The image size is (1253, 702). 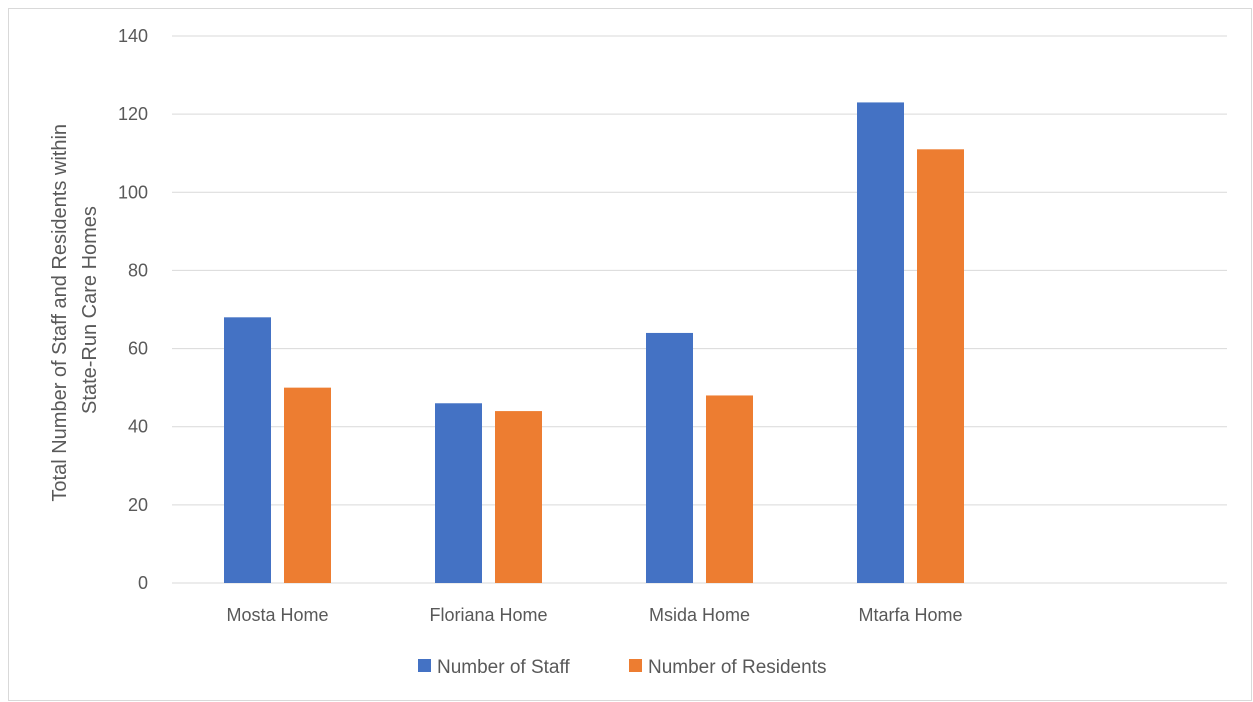 I want to click on y-tick-label: 120, so click(x=133, y=114).